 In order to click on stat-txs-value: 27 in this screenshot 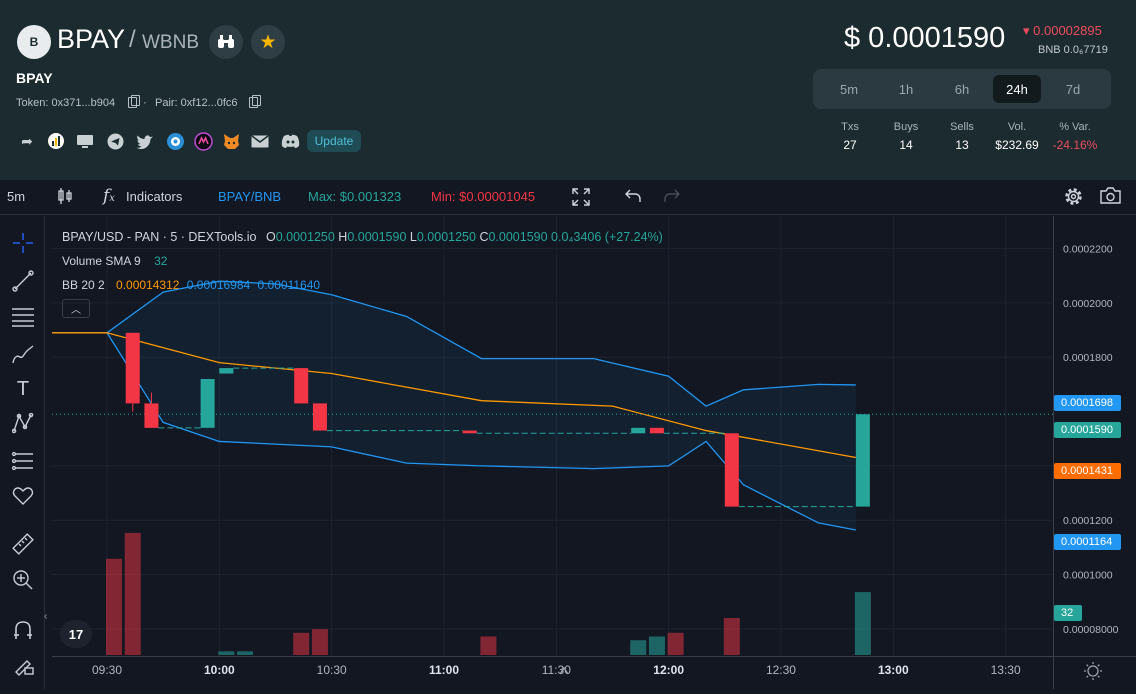, I will do `click(850, 145)`.